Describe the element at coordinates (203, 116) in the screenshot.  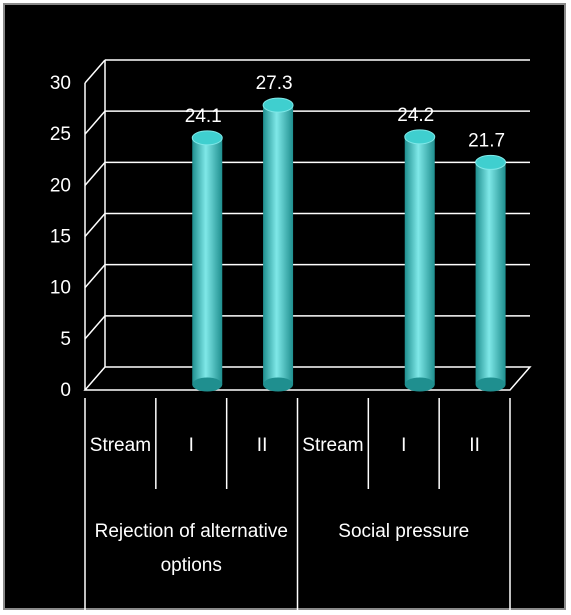
I see `data-label: 24.1` at that location.